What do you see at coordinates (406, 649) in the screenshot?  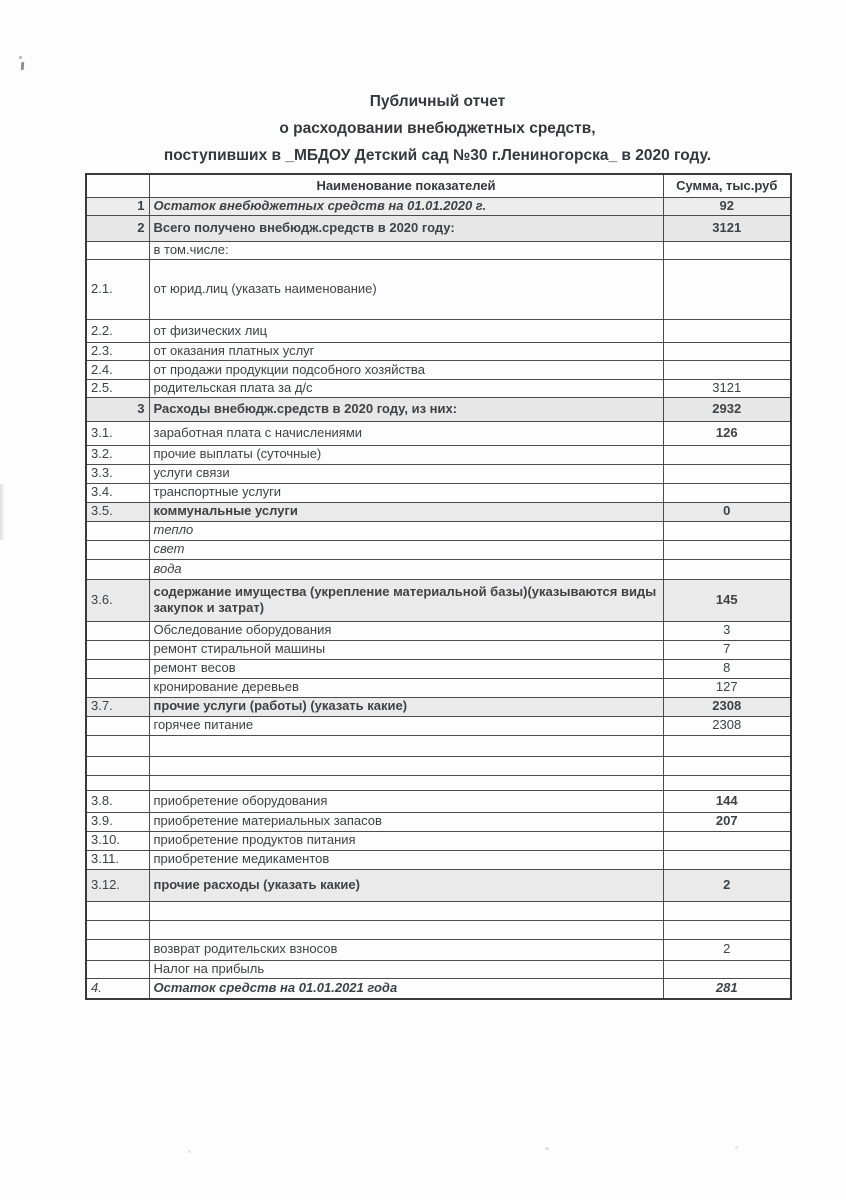 I see `cell-indicator-name: ремонт стиральной машины` at bounding box center [406, 649].